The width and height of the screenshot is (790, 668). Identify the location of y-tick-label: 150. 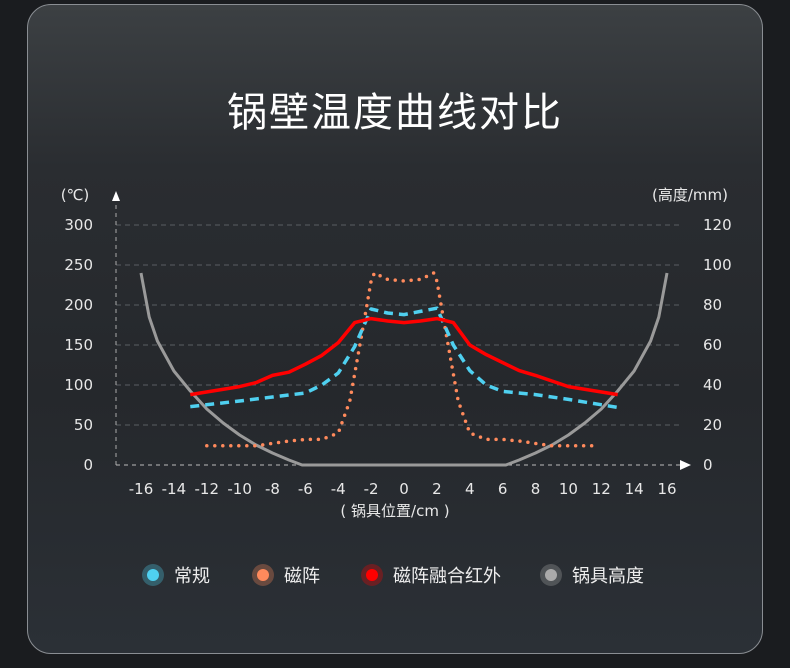
(78, 345).